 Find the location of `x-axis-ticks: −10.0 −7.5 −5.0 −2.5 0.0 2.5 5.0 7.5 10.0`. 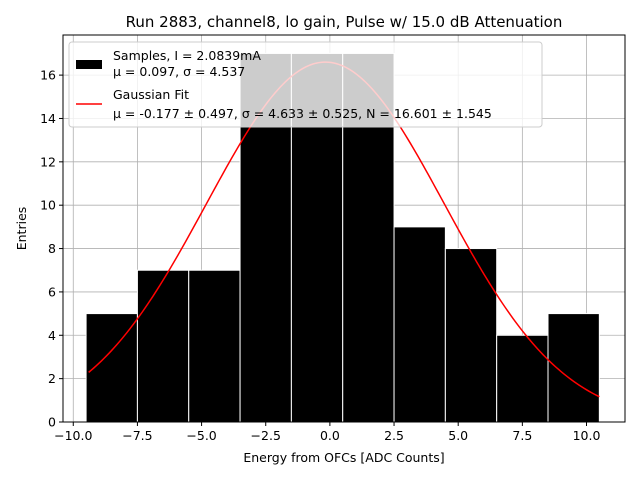

x-axis-ticks: −10.0 −7.5 −5.0 −2.5 0.0 2.5 5.0 7.5 10.0 is located at coordinates (327, 432).